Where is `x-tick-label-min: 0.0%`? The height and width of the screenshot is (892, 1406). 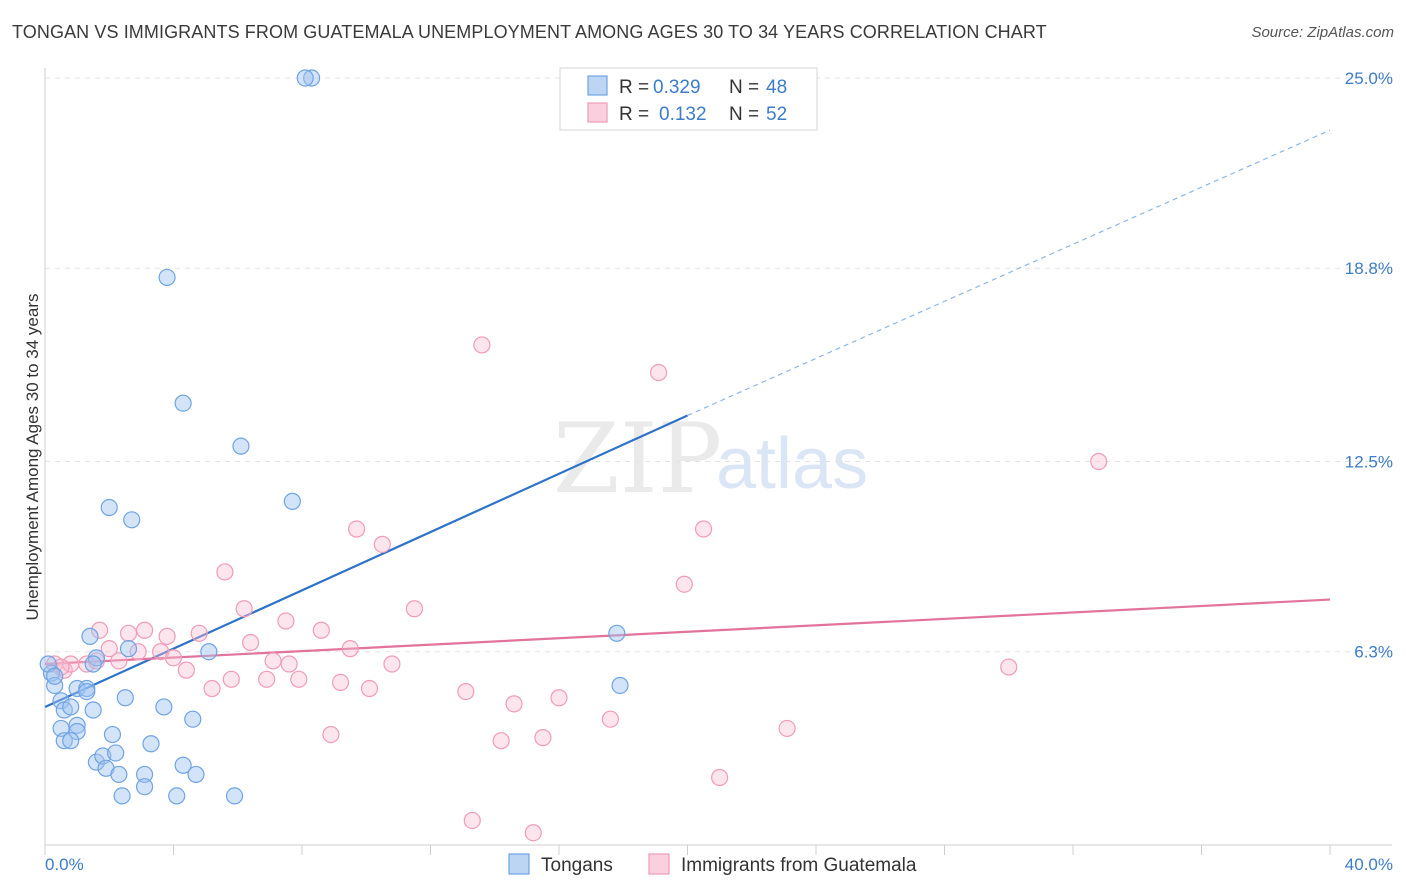 x-tick-label-min: 0.0% is located at coordinates (64, 864).